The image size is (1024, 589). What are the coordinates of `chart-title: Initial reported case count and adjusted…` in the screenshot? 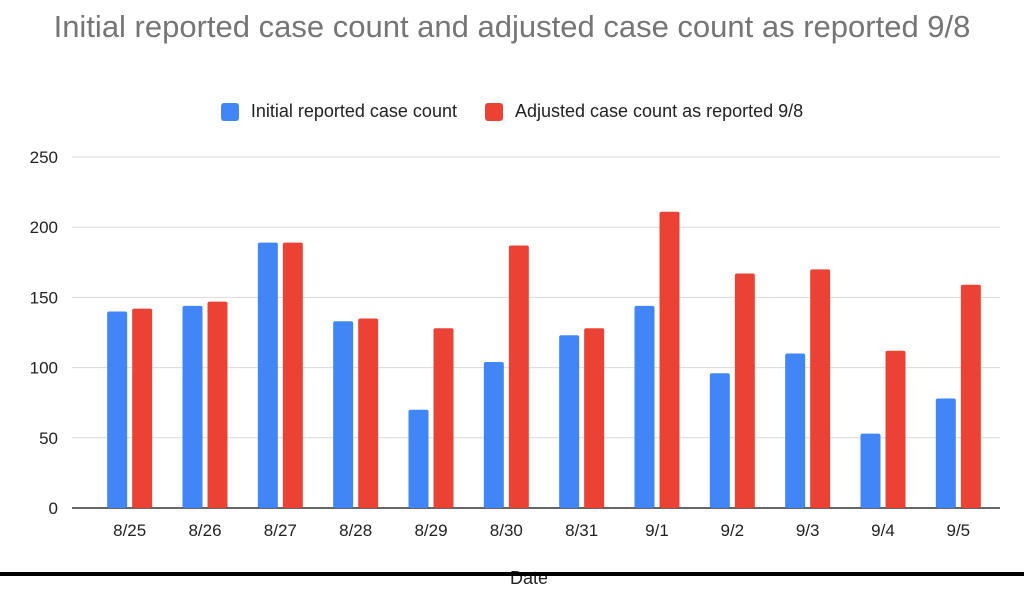 It's located at (512, 26).